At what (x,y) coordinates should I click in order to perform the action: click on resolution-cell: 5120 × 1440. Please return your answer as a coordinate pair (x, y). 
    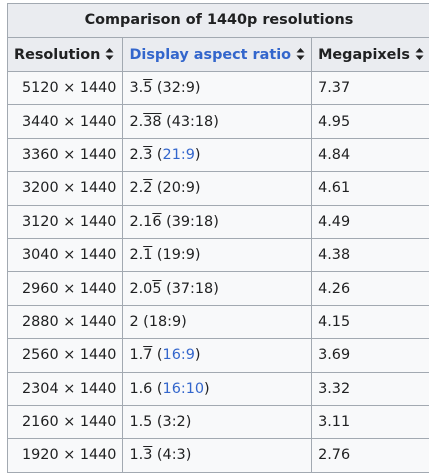
    Looking at the image, I should click on (65, 88).